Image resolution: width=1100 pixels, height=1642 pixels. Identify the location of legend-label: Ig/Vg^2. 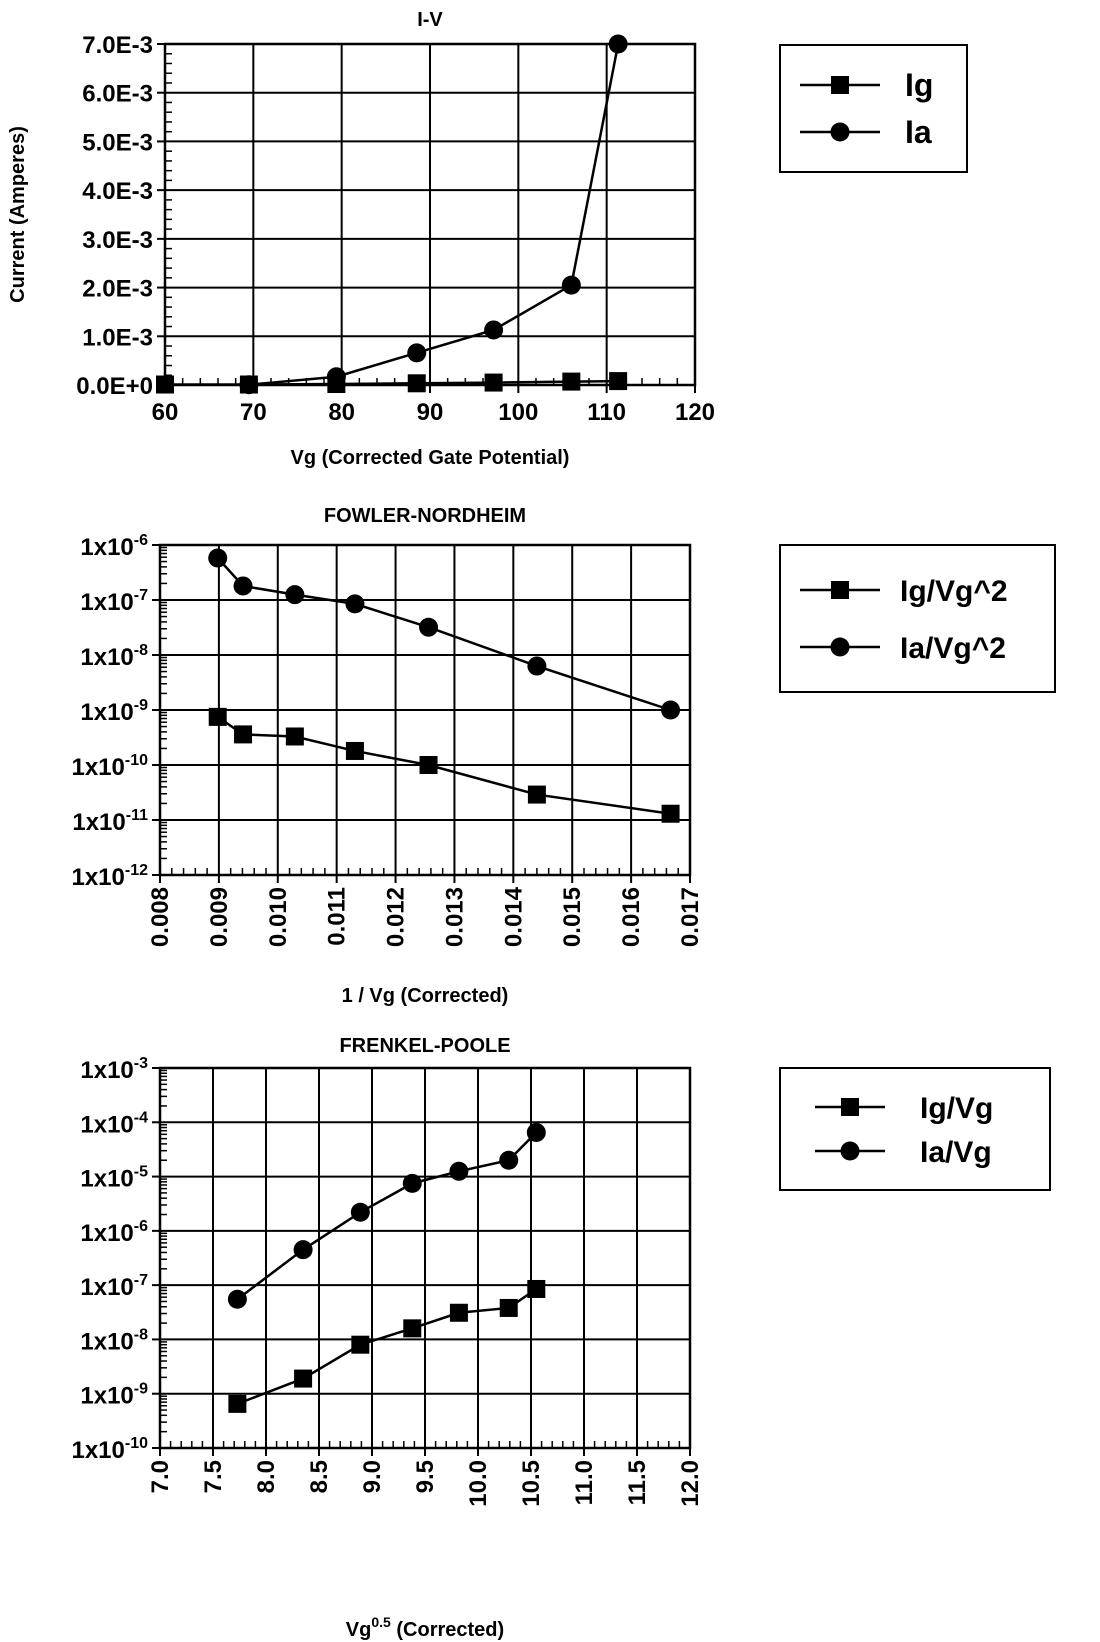
(954, 591).